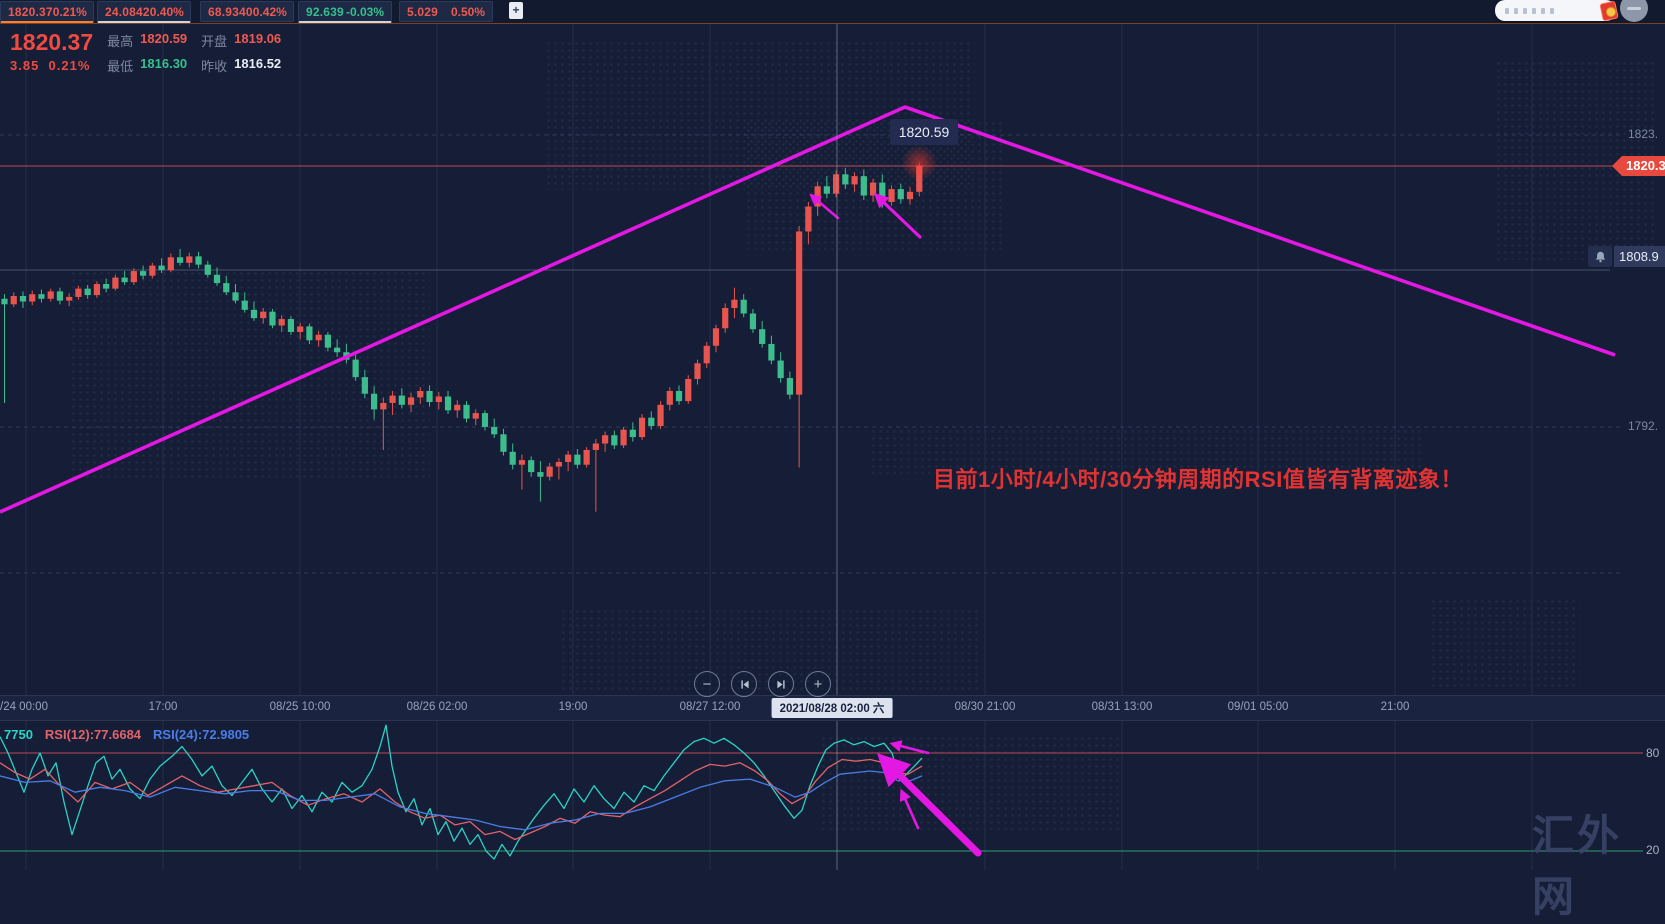 This screenshot has width=1665, height=924. Describe the element at coordinates (201, 734) in the screenshot. I see `rsi24-value: RSI(24):72.9805` at that location.